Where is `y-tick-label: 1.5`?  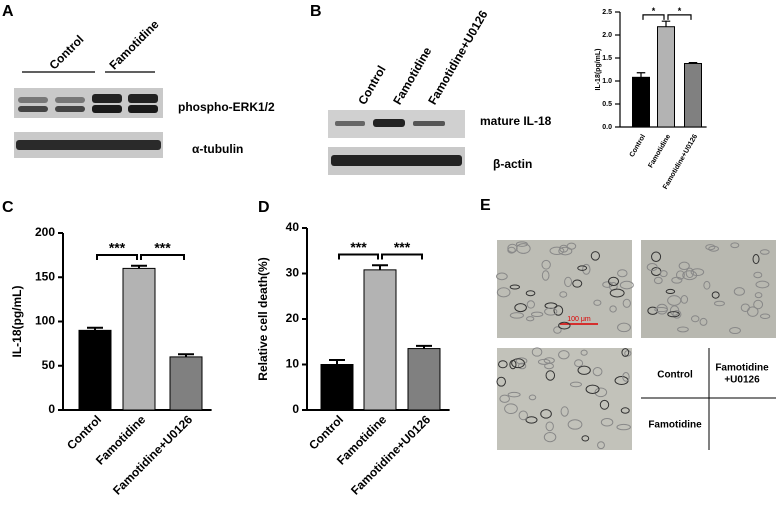
y-tick-label: 1.5 is located at coordinates (607, 58).